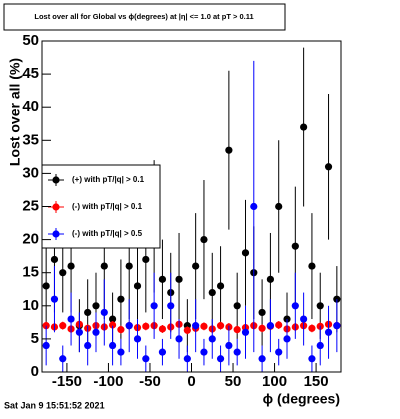 The height and width of the screenshot is (419, 400). Describe the element at coordinates (108, 179) in the screenshot. I see `legend-label: (+) with pT/|q| > 0.1` at that location.